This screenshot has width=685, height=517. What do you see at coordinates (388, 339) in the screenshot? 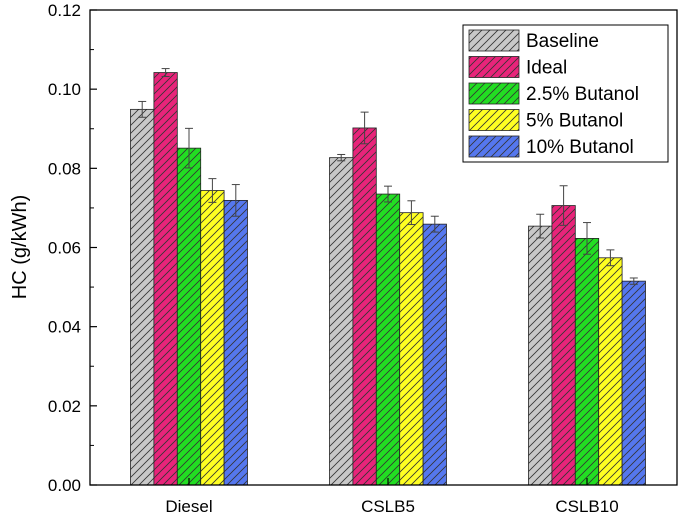
I see `bar-2-5-butanol-cslb5` at bounding box center [388, 339].